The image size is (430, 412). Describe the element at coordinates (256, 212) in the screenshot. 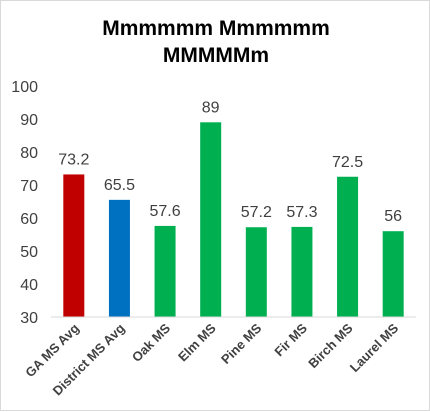

I see `data-label: 57.2` at that location.